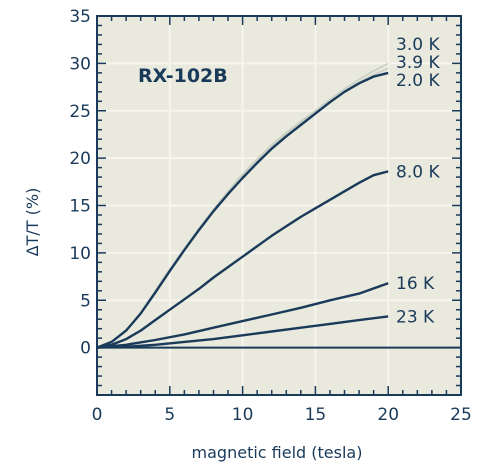  I want to click on series-label: 2.0 K, so click(418, 81).